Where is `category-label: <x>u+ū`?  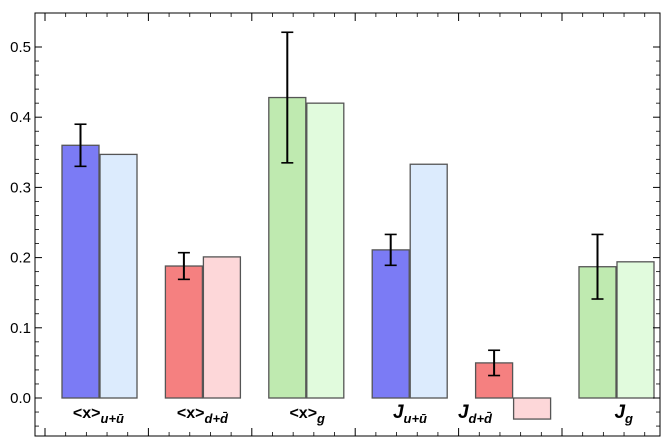
category-label: <x>u+ū is located at coordinates (98, 415).